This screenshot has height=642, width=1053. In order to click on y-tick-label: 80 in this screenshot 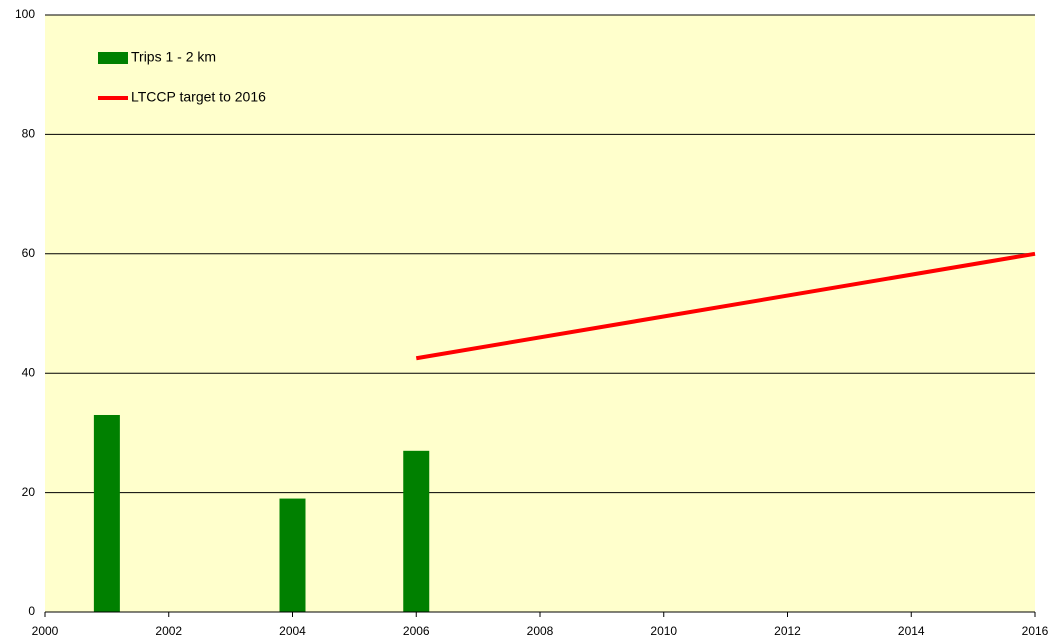, I will do `click(29, 134)`.